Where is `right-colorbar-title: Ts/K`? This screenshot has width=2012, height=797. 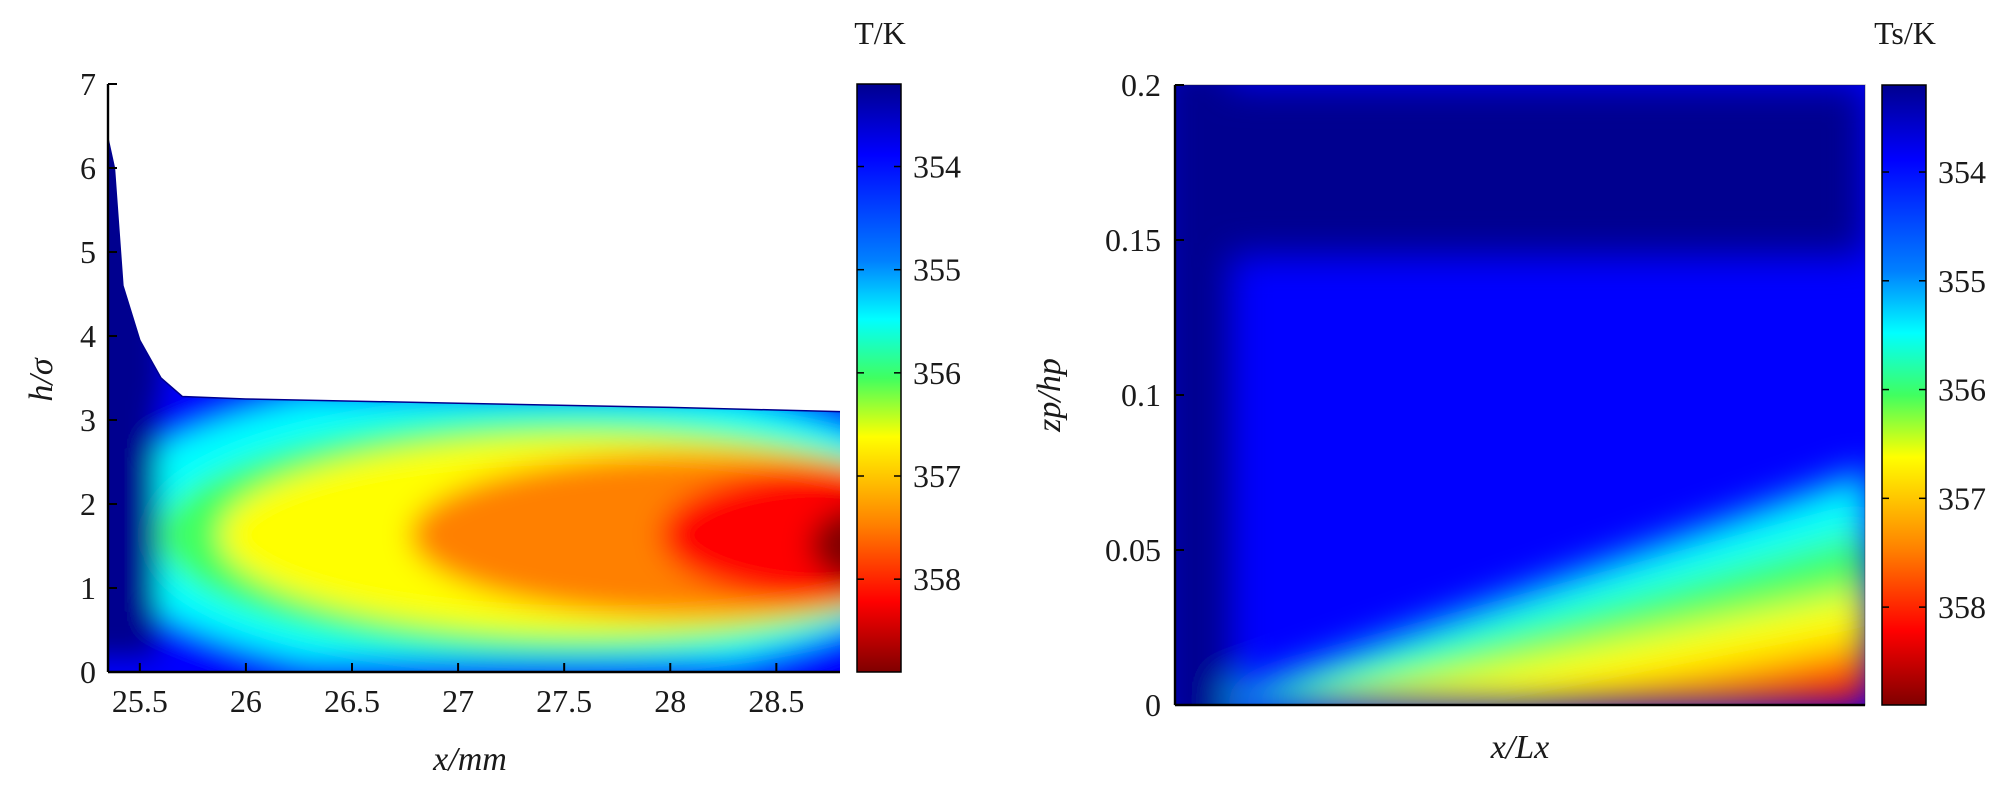
right-colorbar-title: Ts/K is located at coordinates (1905, 33).